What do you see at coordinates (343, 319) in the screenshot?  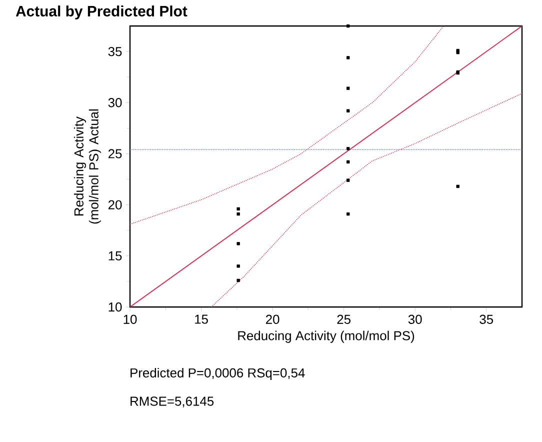 I see `x-tick-label: 25` at bounding box center [343, 319].